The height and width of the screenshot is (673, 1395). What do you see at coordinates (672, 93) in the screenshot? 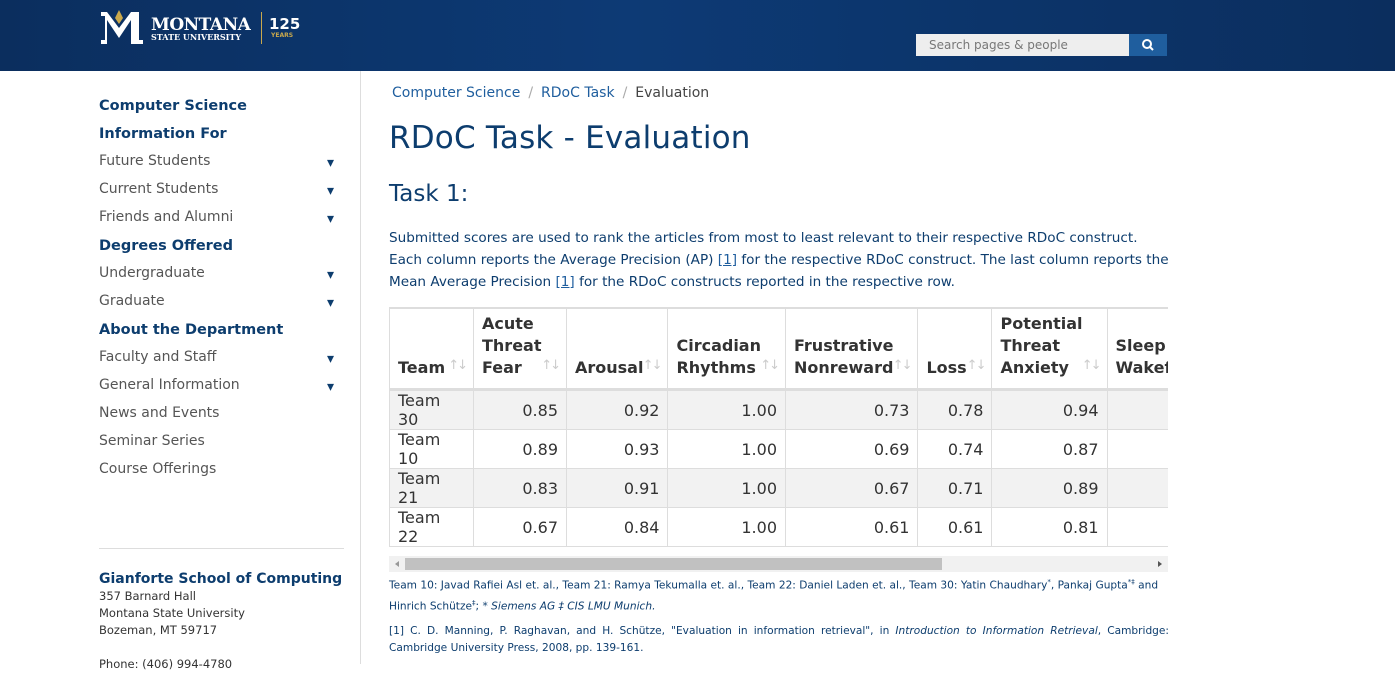
I see `breadcrumb-item: Evaluation` at bounding box center [672, 93].